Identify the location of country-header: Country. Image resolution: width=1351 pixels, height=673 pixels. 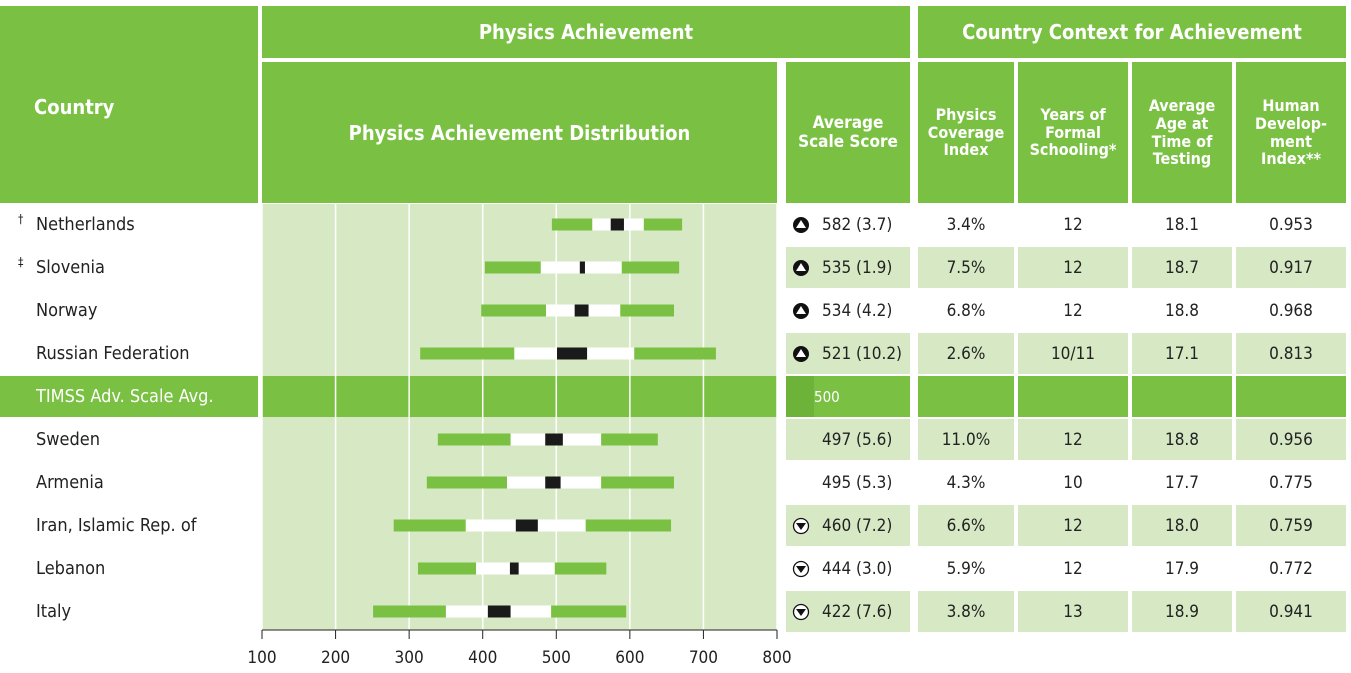
(129, 104).